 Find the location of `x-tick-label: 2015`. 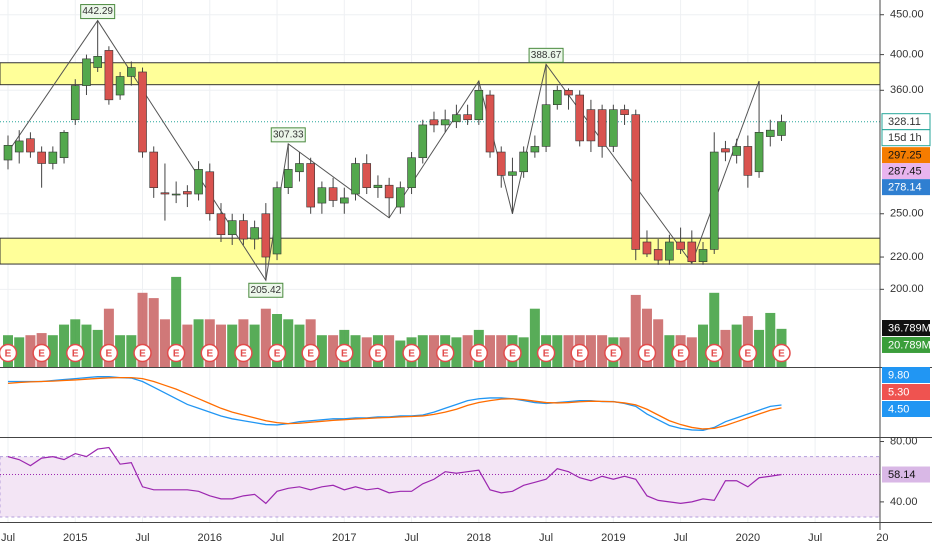

x-tick-label: 2015 is located at coordinates (75, 538).